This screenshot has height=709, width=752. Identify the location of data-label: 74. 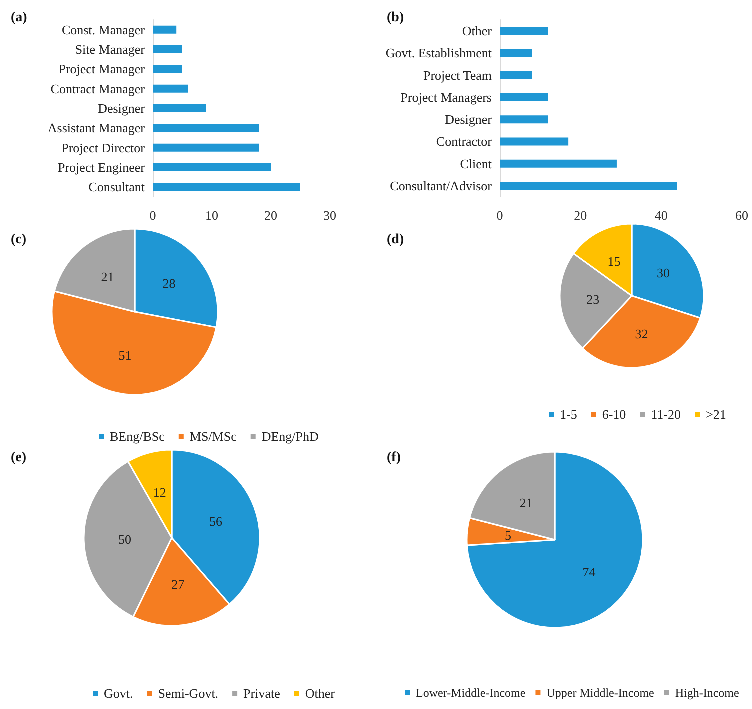
(589, 572).